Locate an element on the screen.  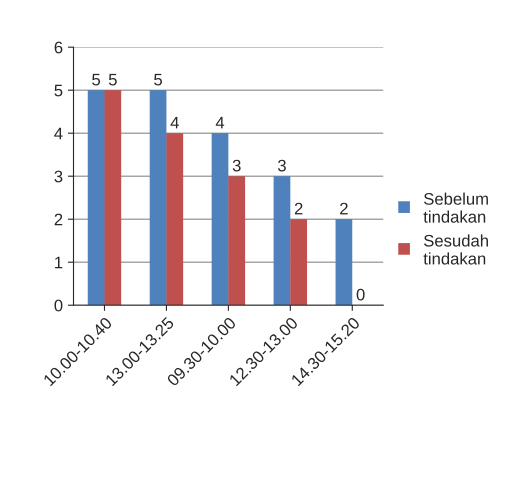
legend-label: Sebelum tindakan is located at coordinates (456, 207).